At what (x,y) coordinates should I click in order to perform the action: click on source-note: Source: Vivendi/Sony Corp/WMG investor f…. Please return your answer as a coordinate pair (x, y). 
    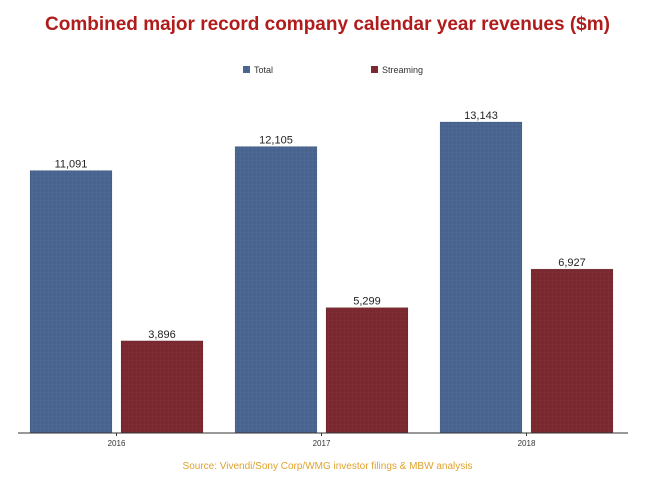
    Looking at the image, I should click on (327, 466).